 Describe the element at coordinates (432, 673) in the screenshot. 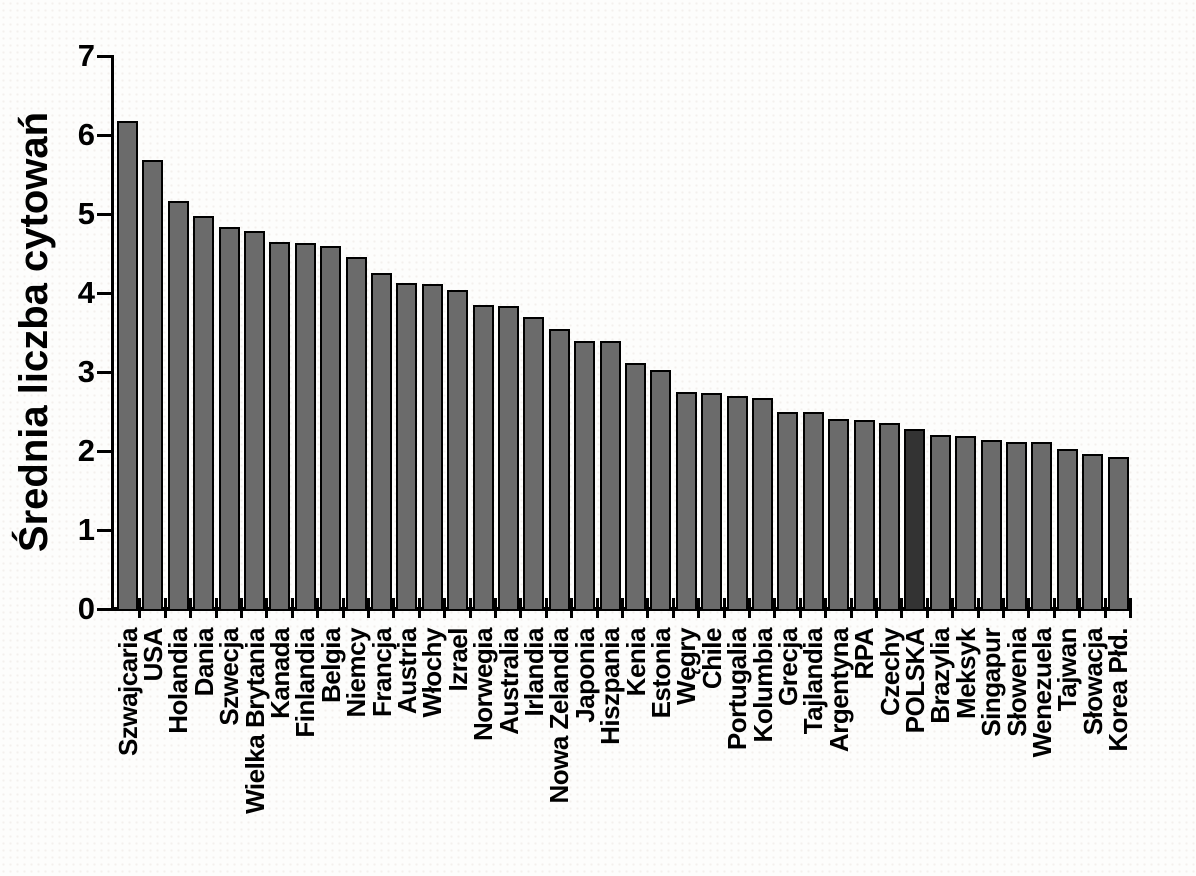

I see `x-tick-label: Włochy` at that location.